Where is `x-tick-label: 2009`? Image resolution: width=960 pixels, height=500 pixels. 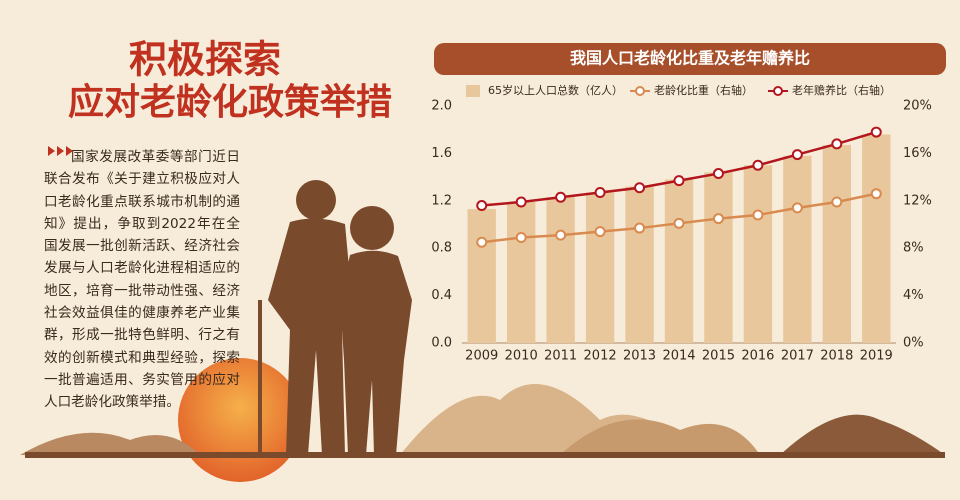 x-tick-label: 2009 is located at coordinates (481, 356).